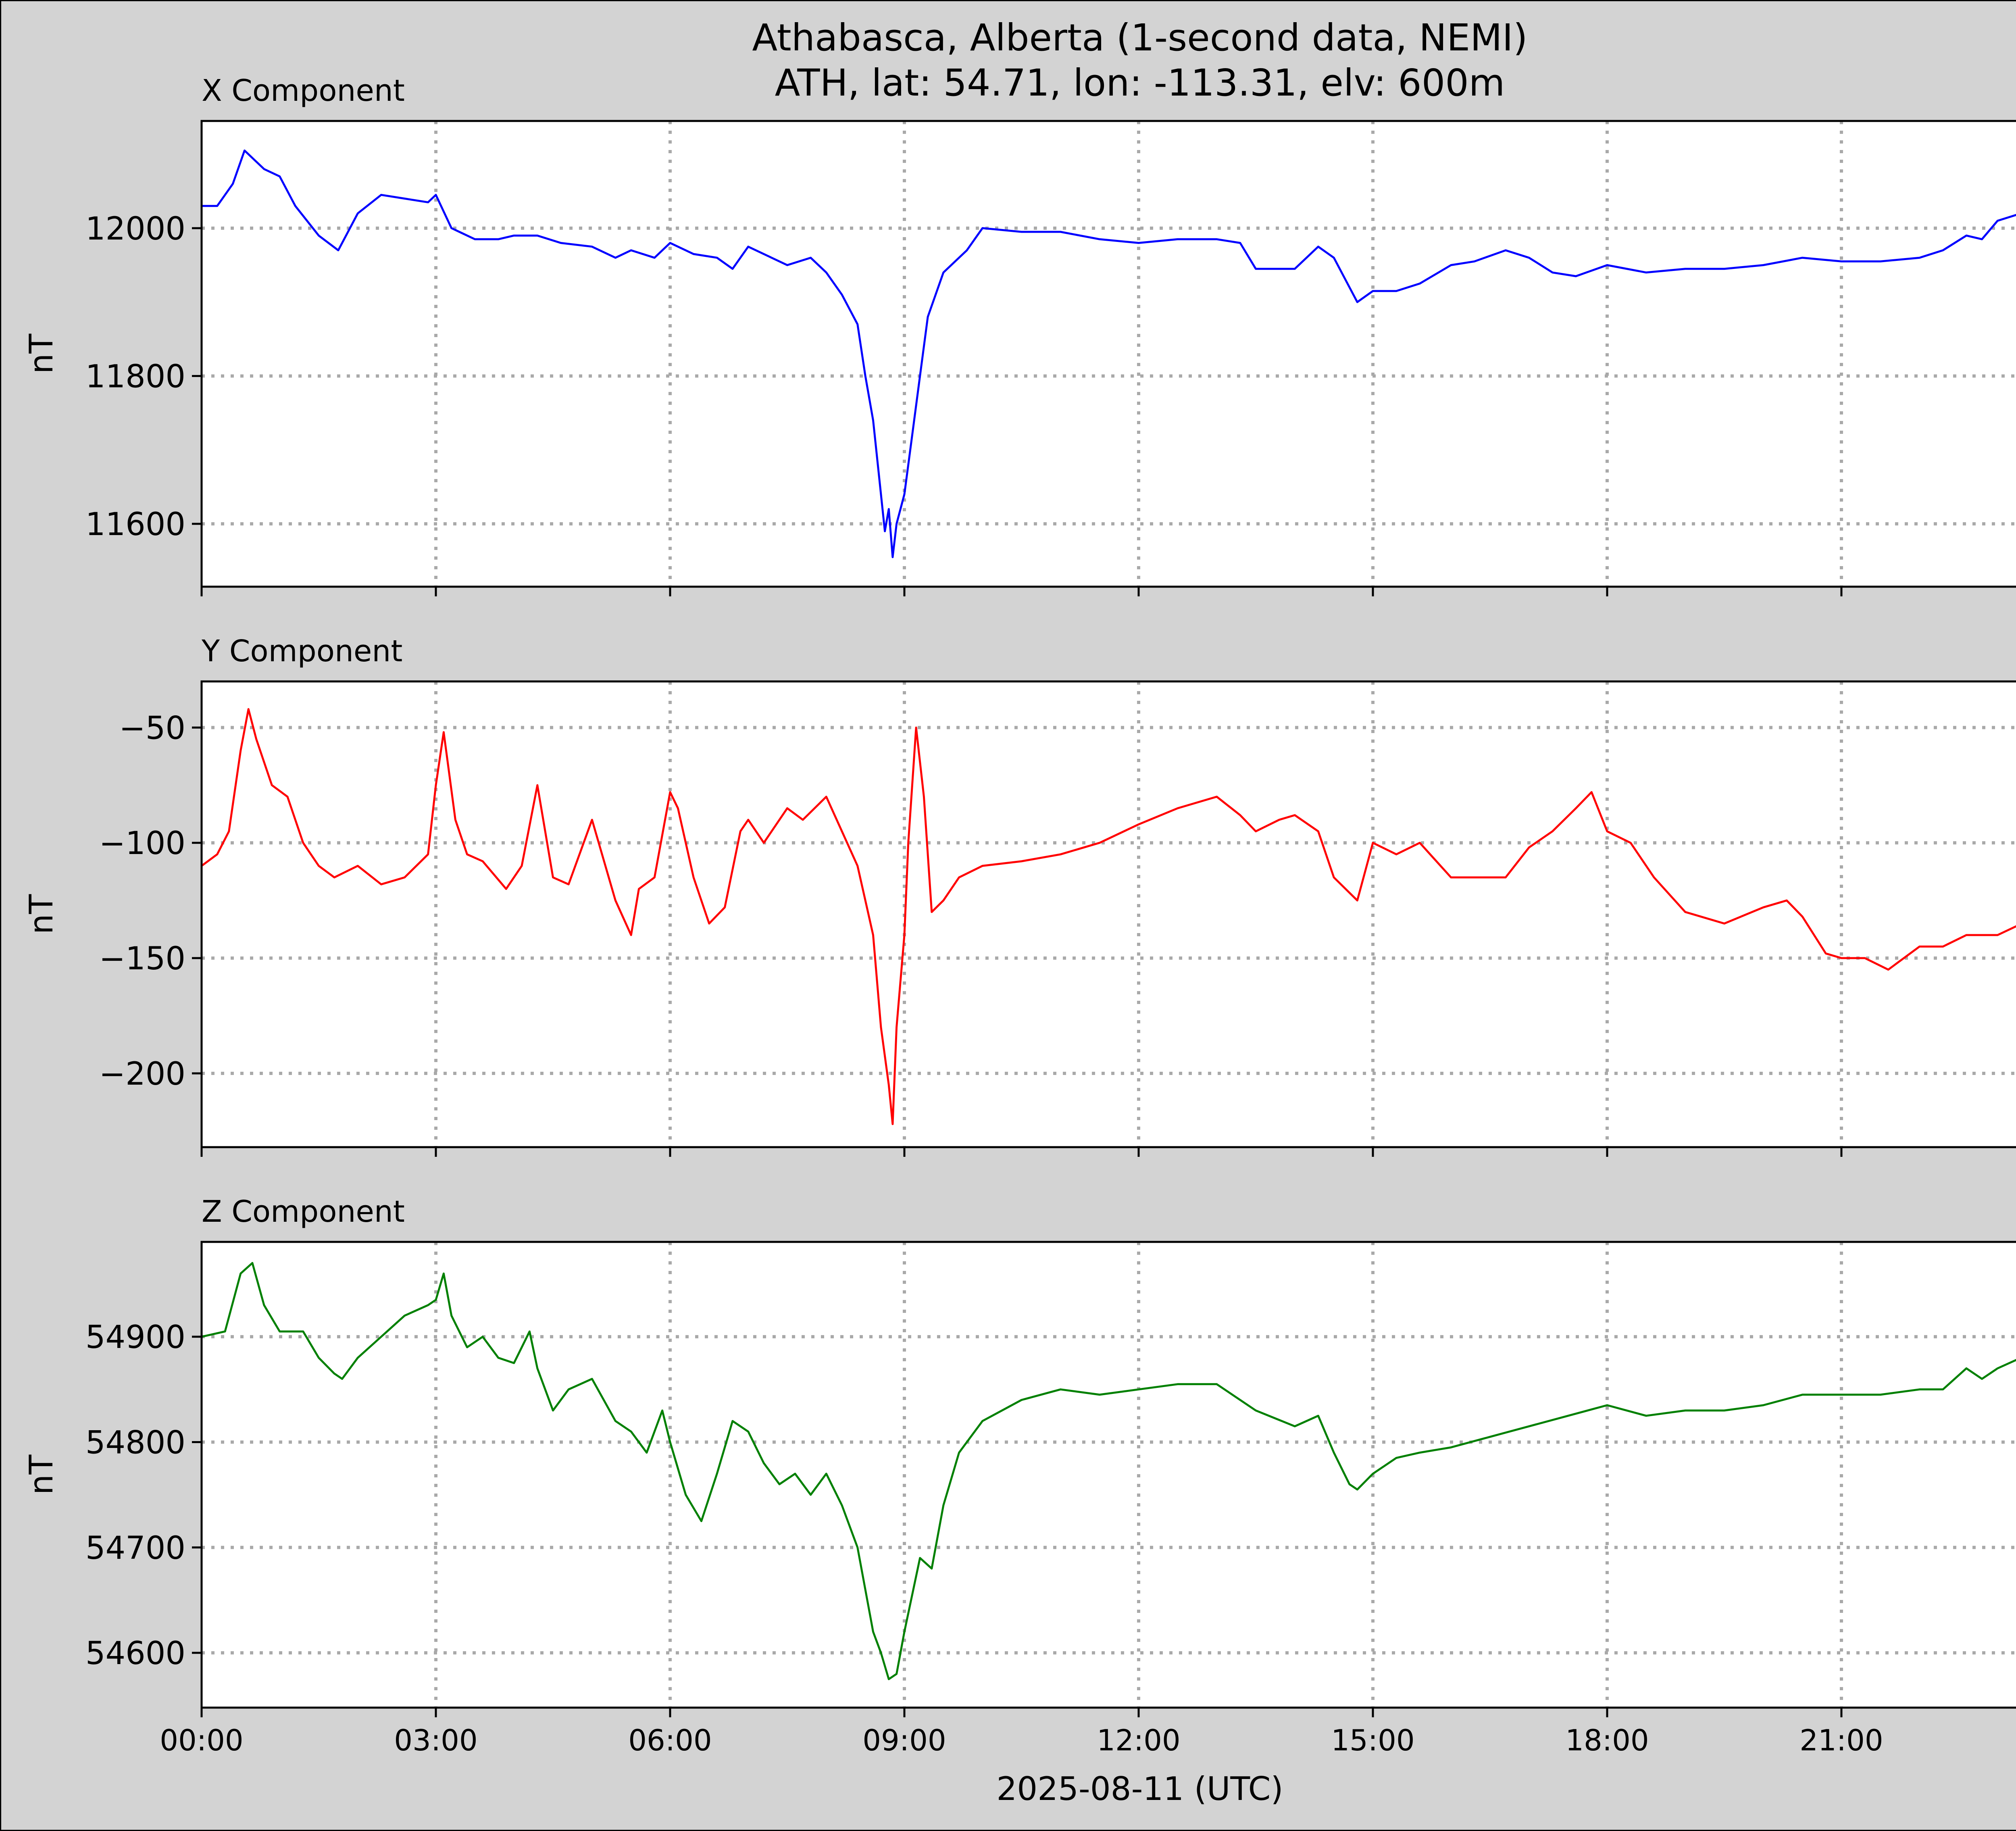  What do you see at coordinates (135, 1548) in the screenshot?
I see `y-tick-label: 54700` at bounding box center [135, 1548].